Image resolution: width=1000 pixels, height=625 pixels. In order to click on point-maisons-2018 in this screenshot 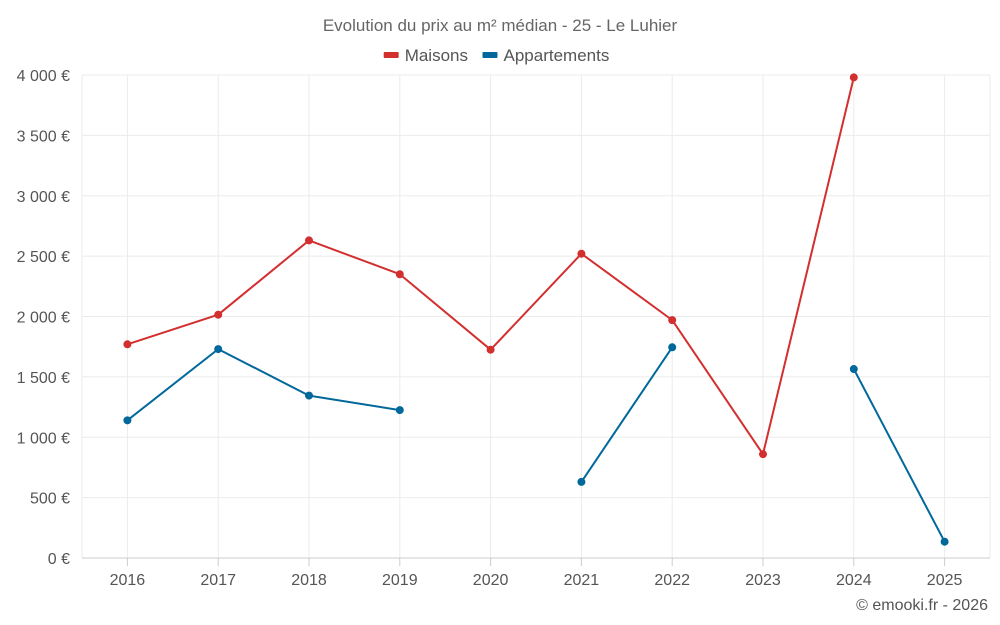, I will do `click(309, 240)`.